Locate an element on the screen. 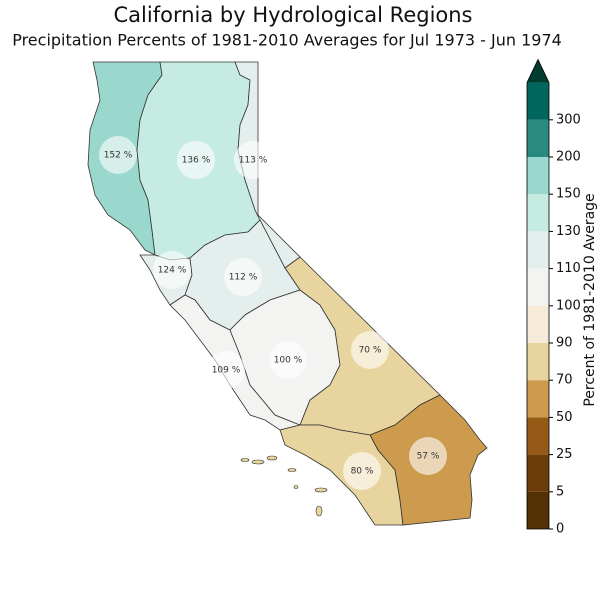 The height and width of the screenshot is (600, 603). region-value-label: 57 % is located at coordinates (428, 457).